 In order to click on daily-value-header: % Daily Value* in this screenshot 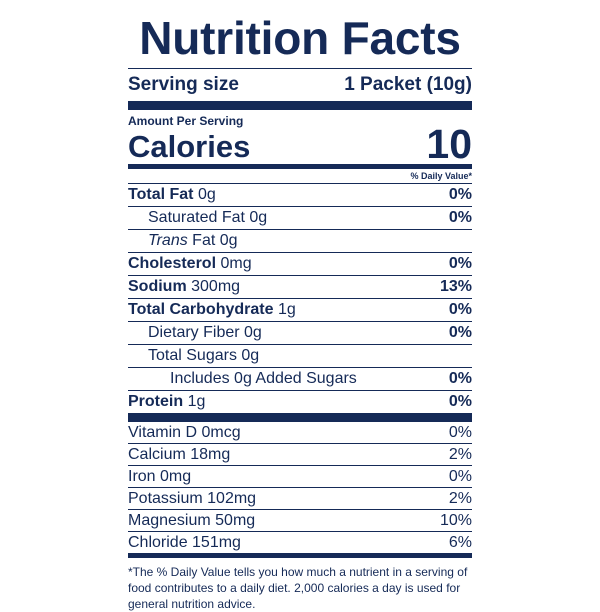, I will do `click(441, 176)`.